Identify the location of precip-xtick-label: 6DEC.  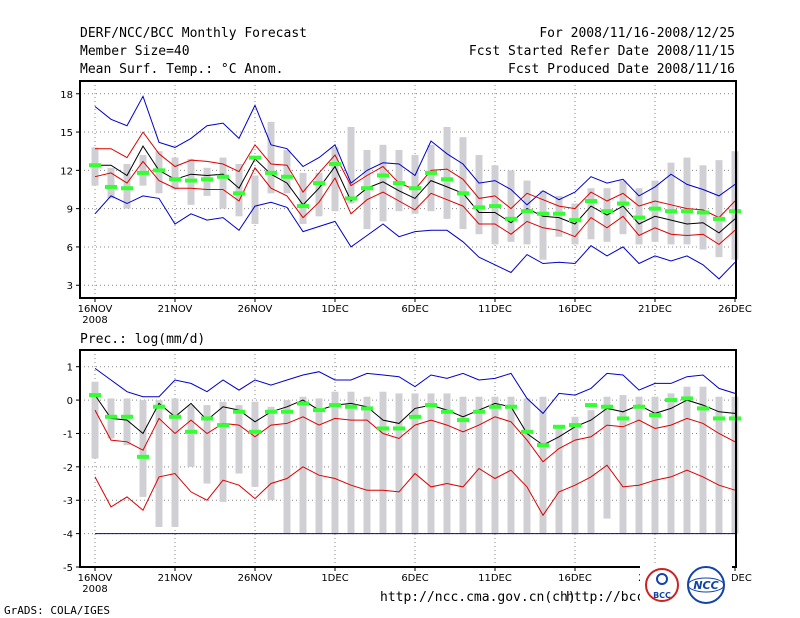
(414, 578).